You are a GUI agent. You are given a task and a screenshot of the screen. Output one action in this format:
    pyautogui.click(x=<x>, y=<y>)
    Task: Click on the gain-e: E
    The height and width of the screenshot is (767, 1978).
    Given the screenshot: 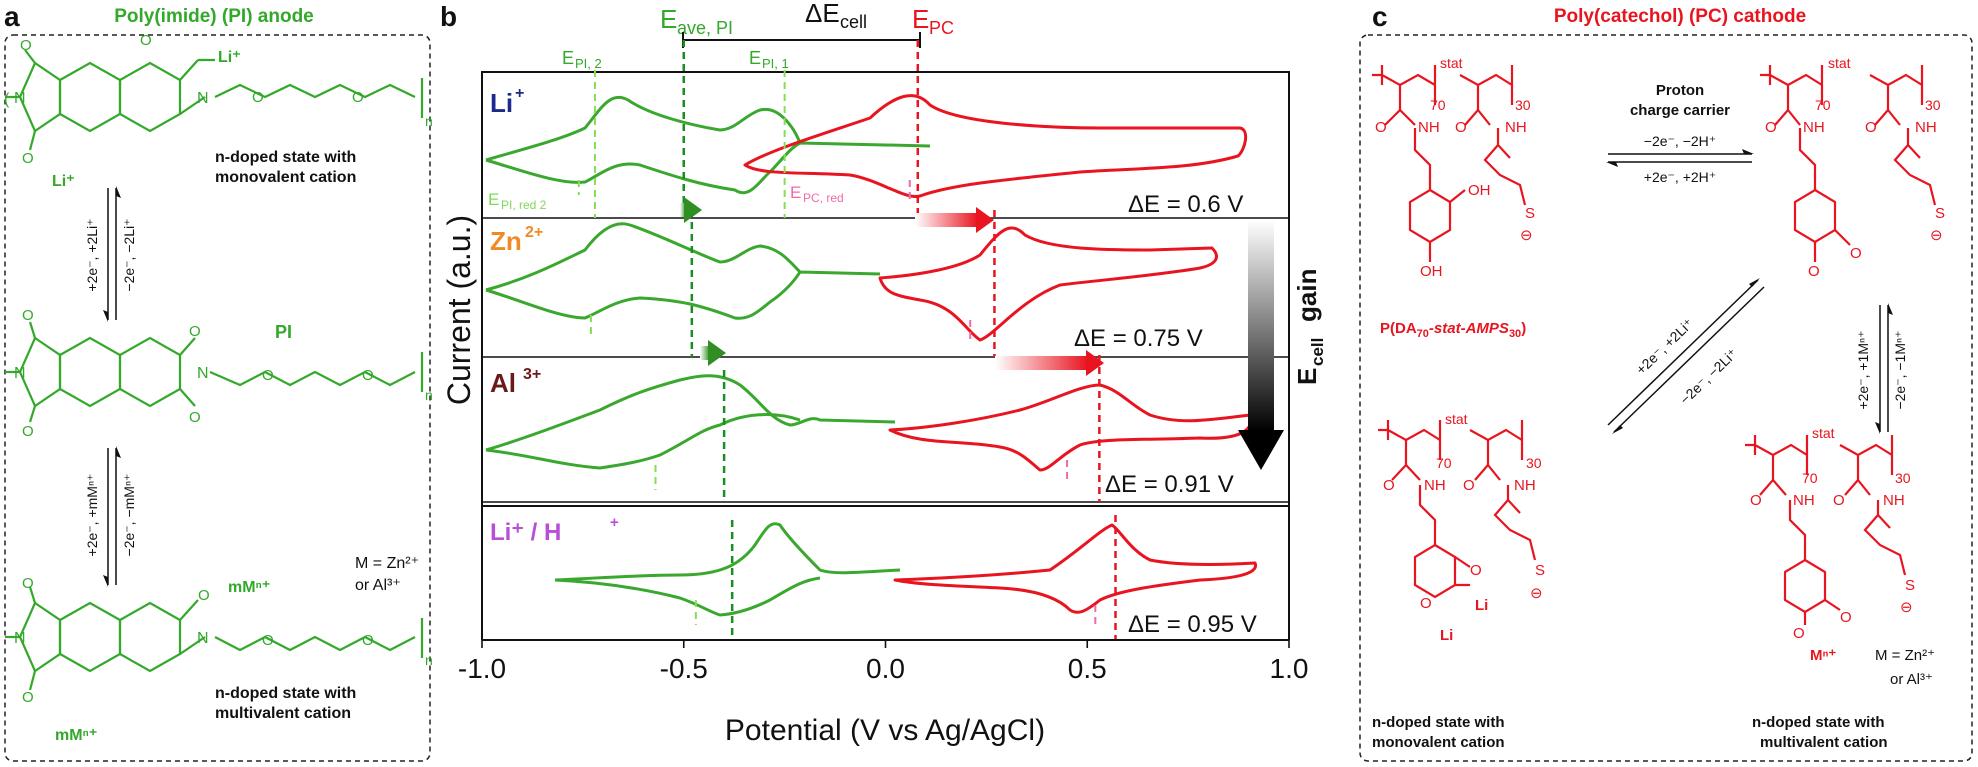 What is the action you would take?
    pyautogui.click(x=1307, y=376)
    